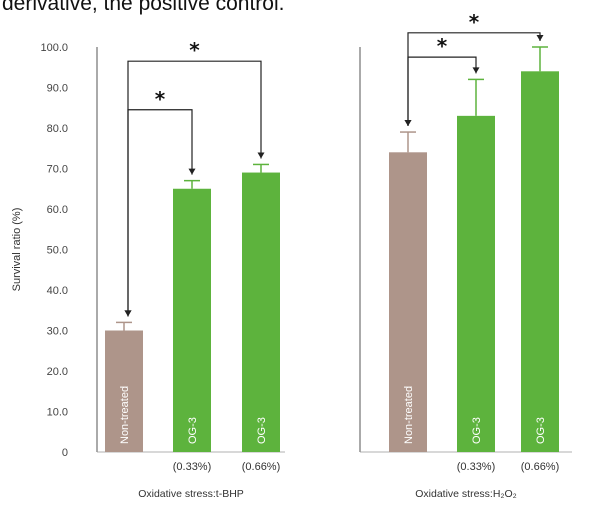 The width and height of the screenshot is (593, 510). What do you see at coordinates (191, 494) in the screenshot?
I see `panel-title: Oxidative stress:t-BHP` at bounding box center [191, 494].